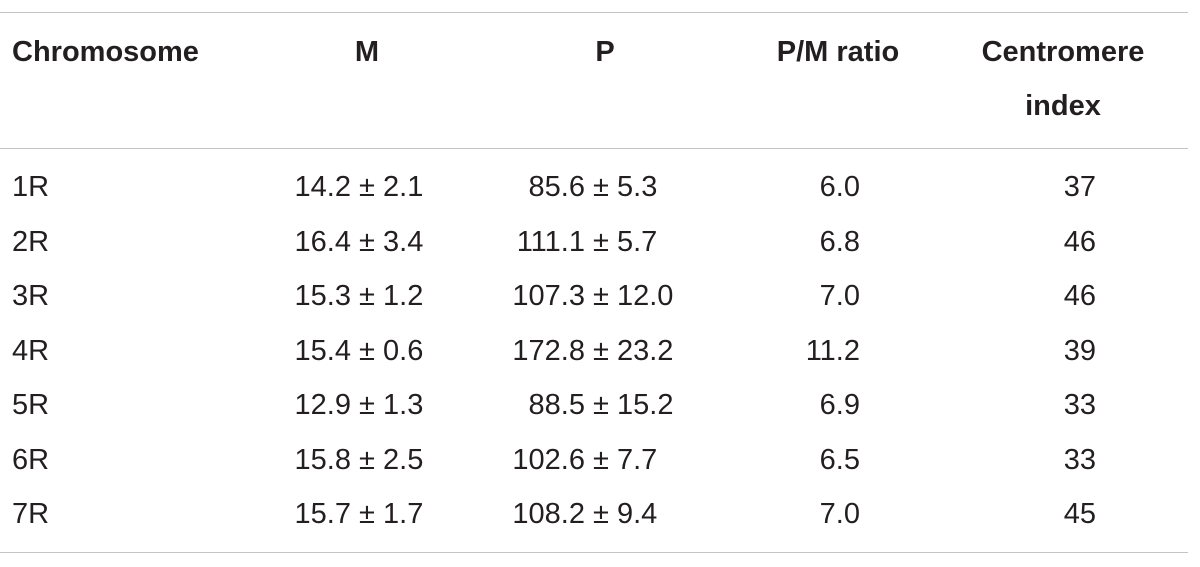 The width and height of the screenshot is (1200, 567). What do you see at coordinates (832, 350) in the screenshot?
I see `cell-value: 11.2` at bounding box center [832, 350].